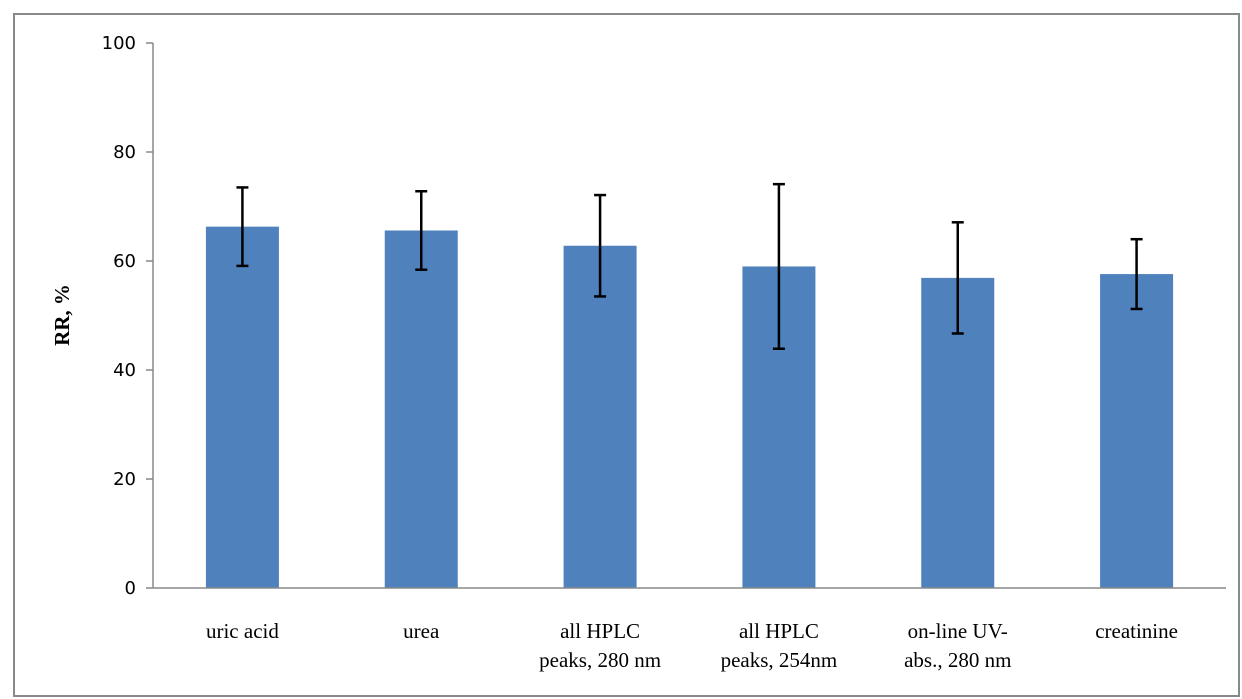 The image size is (1242, 699). Describe the element at coordinates (124, 261) in the screenshot. I see `y-tick-label: 60` at that location.